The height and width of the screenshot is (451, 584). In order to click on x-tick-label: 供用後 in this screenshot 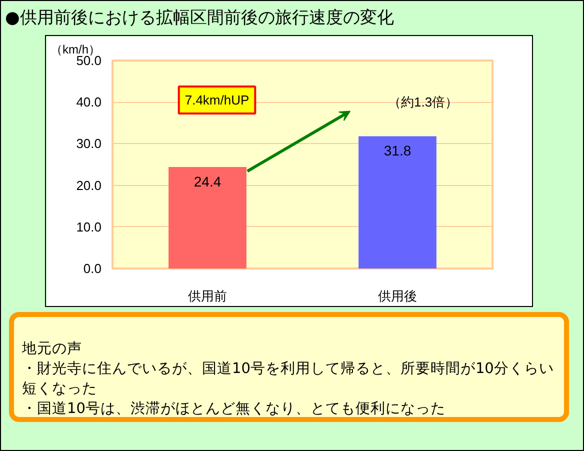, I will do `click(397, 296)`.